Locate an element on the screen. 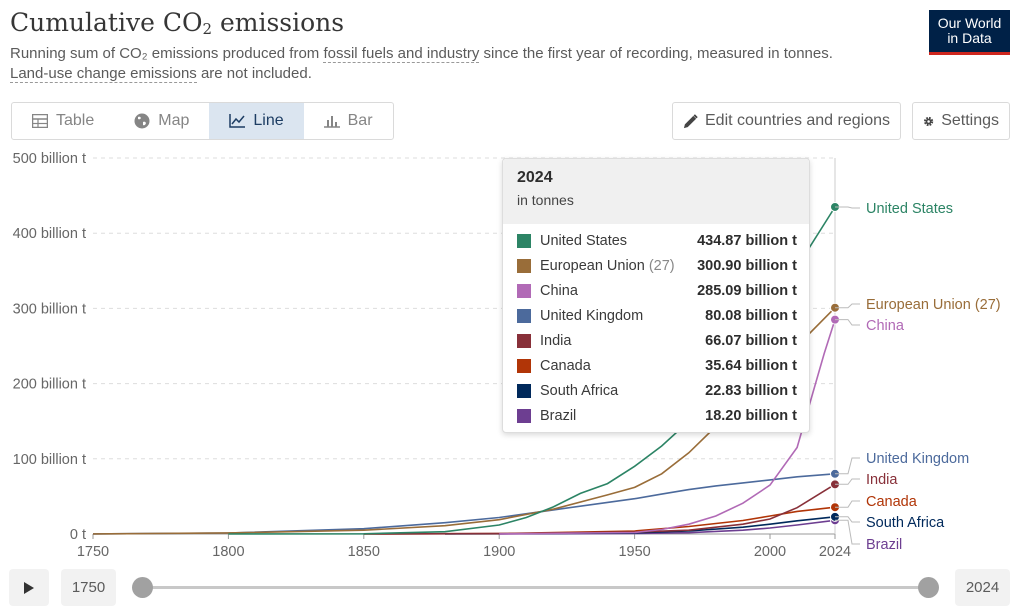  x-tick-label: 1800 is located at coordinates (228, 552).